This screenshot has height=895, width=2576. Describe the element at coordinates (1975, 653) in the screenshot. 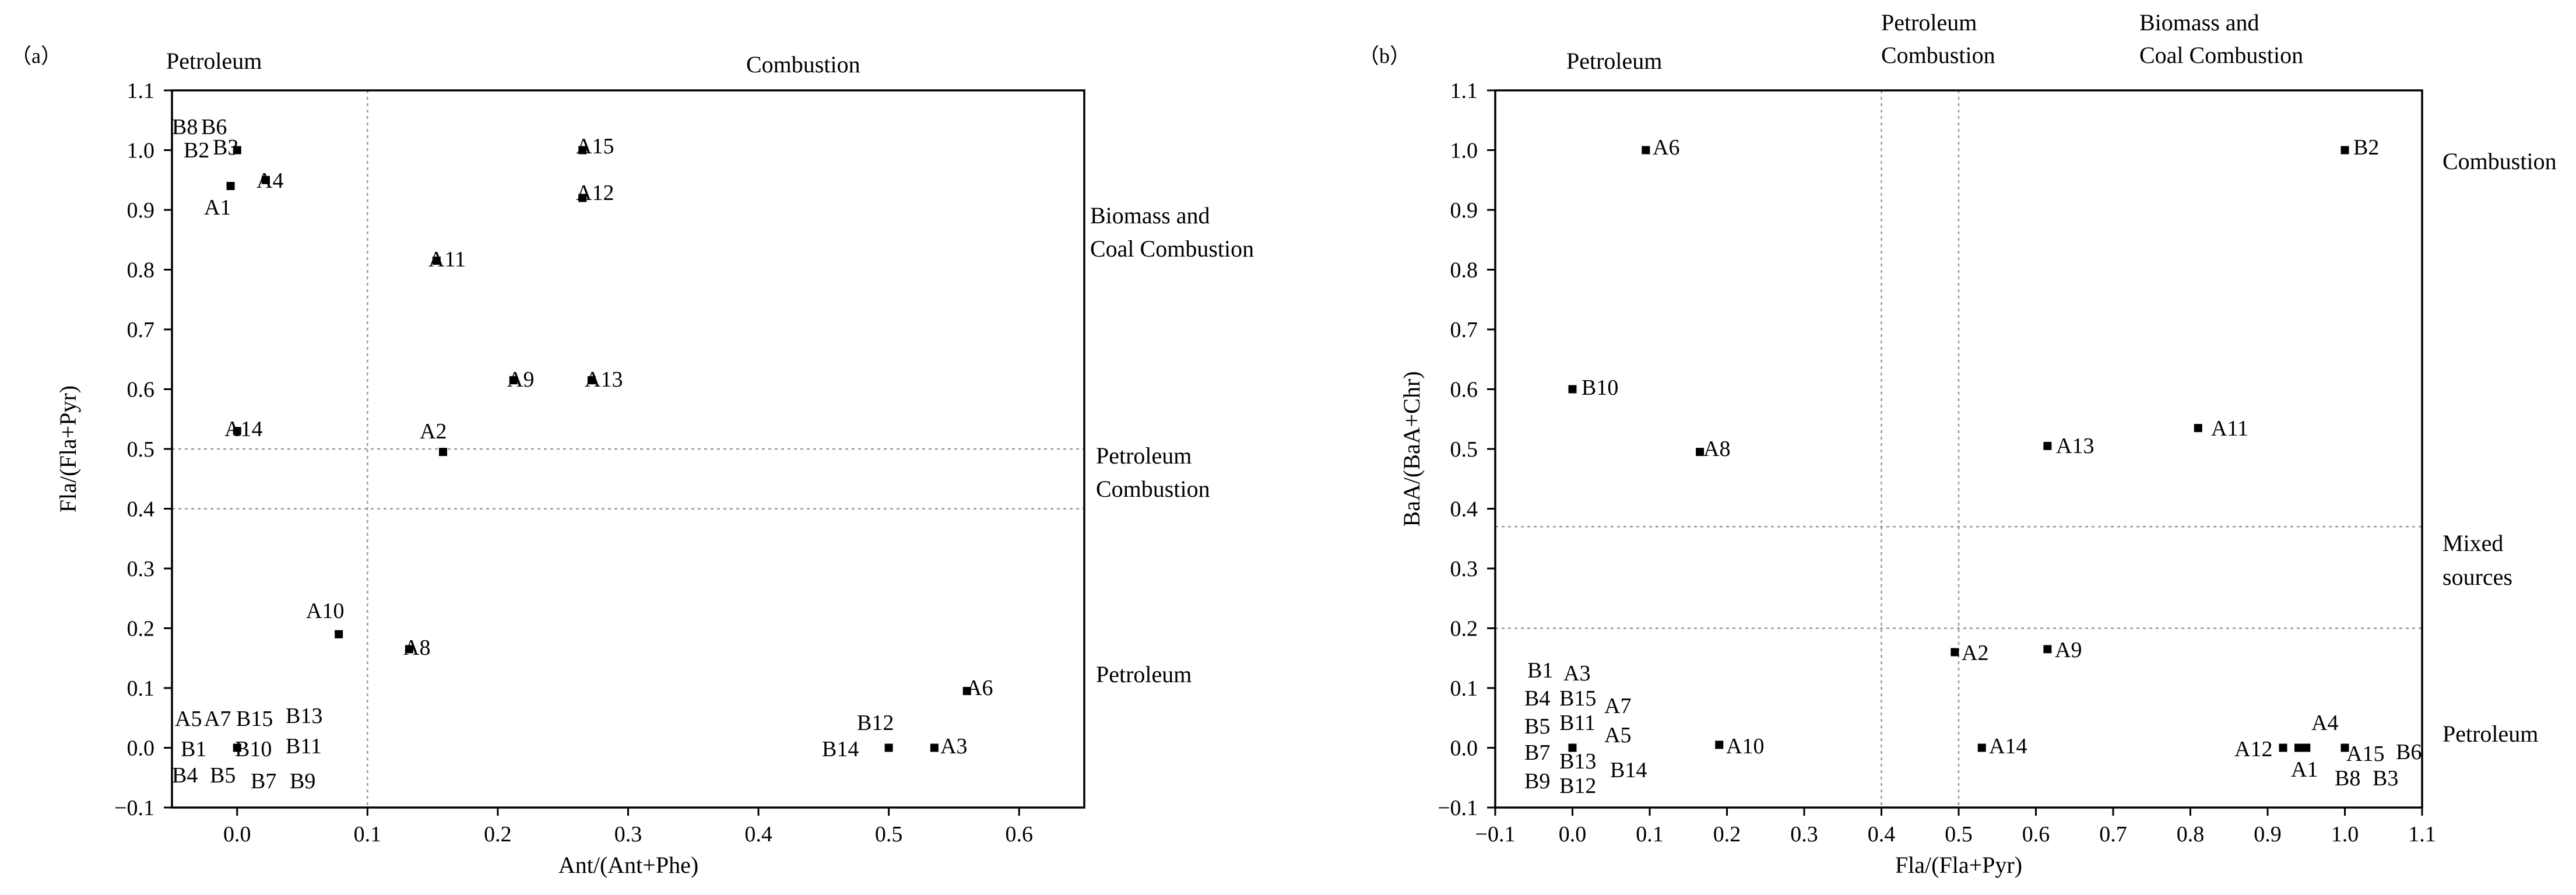

I see `point-label: A2` at that location.